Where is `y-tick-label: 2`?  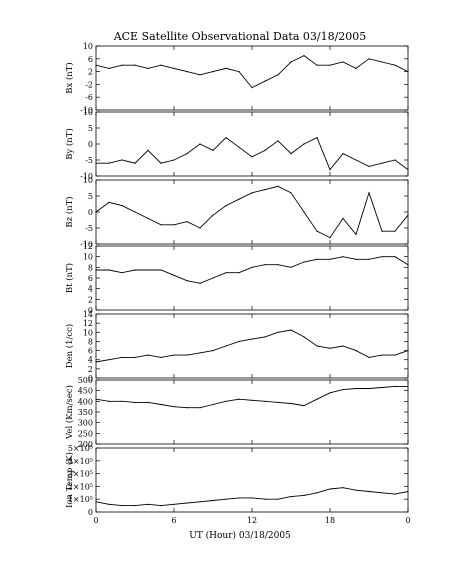
y-tick-label: 2 is located at coordinates (90, 369).